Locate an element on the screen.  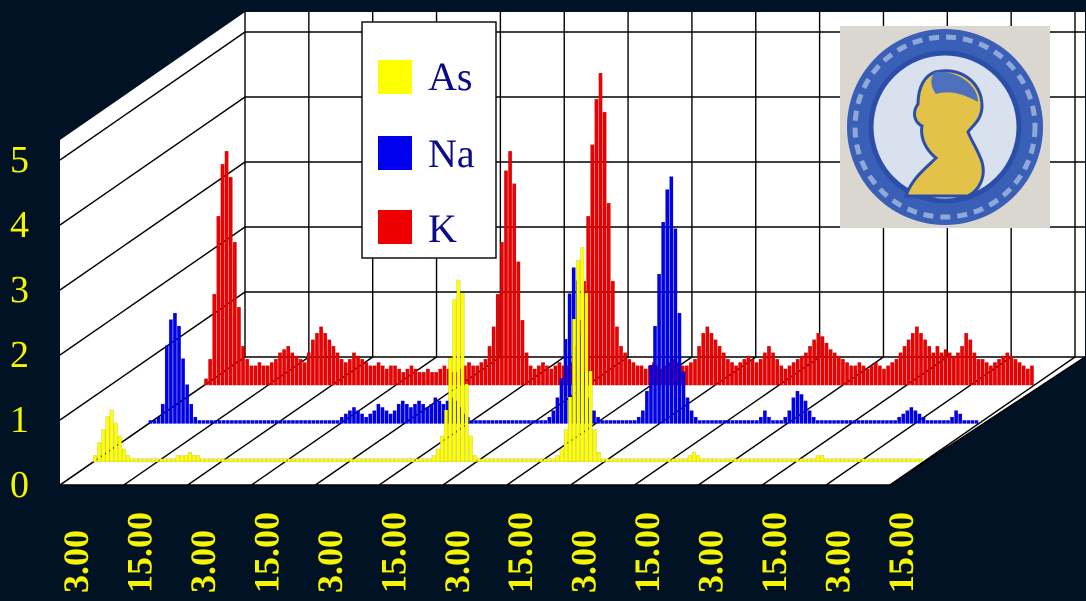
plate-rim-inner is located at coordinates (945, 127).